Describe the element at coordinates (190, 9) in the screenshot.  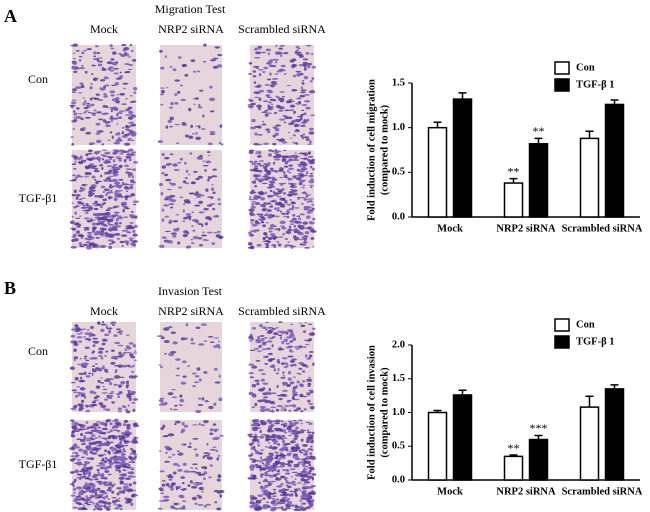
I see `panel-title: Migration Test` at that location.